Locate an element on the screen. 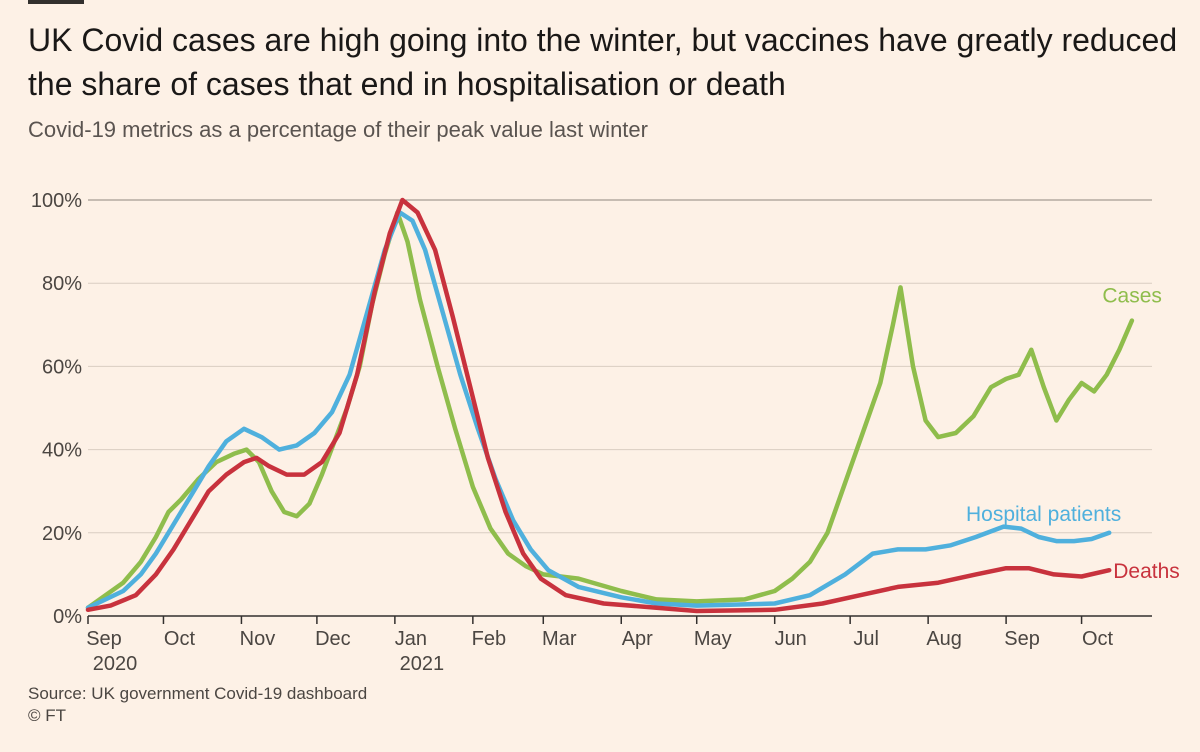 The image size is (1200, 752). x-tick-label-8: May is located at coordinates (713, 639).